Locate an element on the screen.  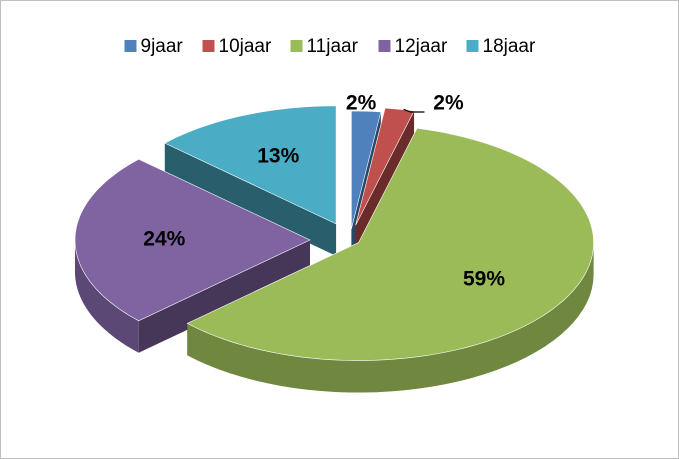
data-label: 59% is located at coordinates (484, 278).